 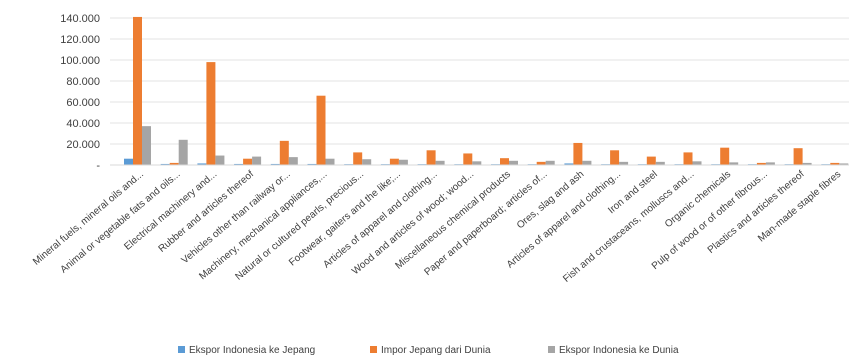 I want to click on y-tick-label: 20.000, so click(x=83, y=145).